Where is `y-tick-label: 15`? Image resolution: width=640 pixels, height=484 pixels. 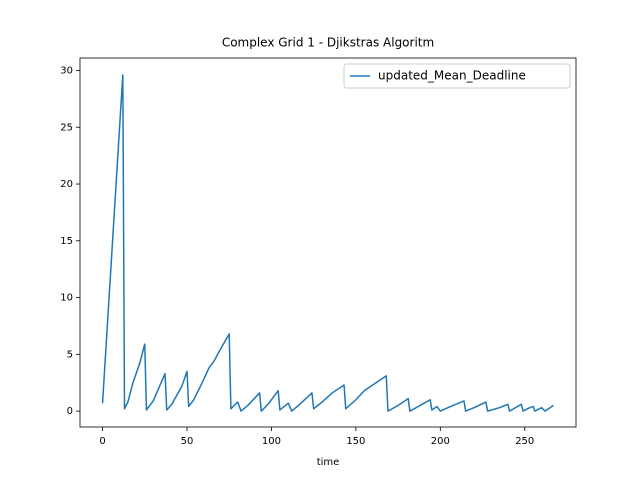
y-tick-label: 15 is located at coordinates (66, 241).